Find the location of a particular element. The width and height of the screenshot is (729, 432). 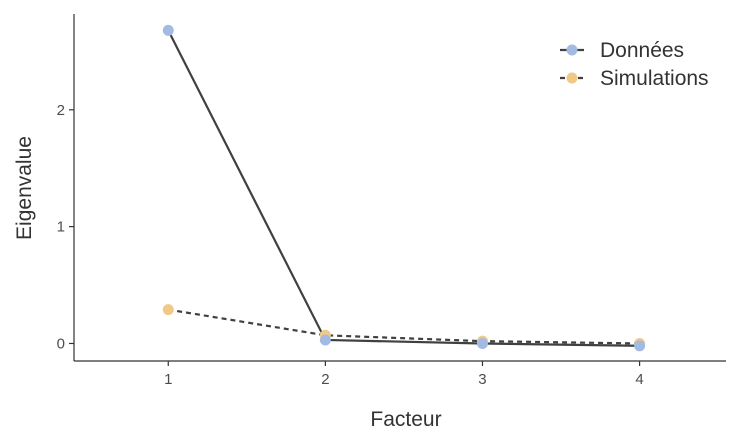

y-tick-label: 2 is located at coordinates (61, 110).